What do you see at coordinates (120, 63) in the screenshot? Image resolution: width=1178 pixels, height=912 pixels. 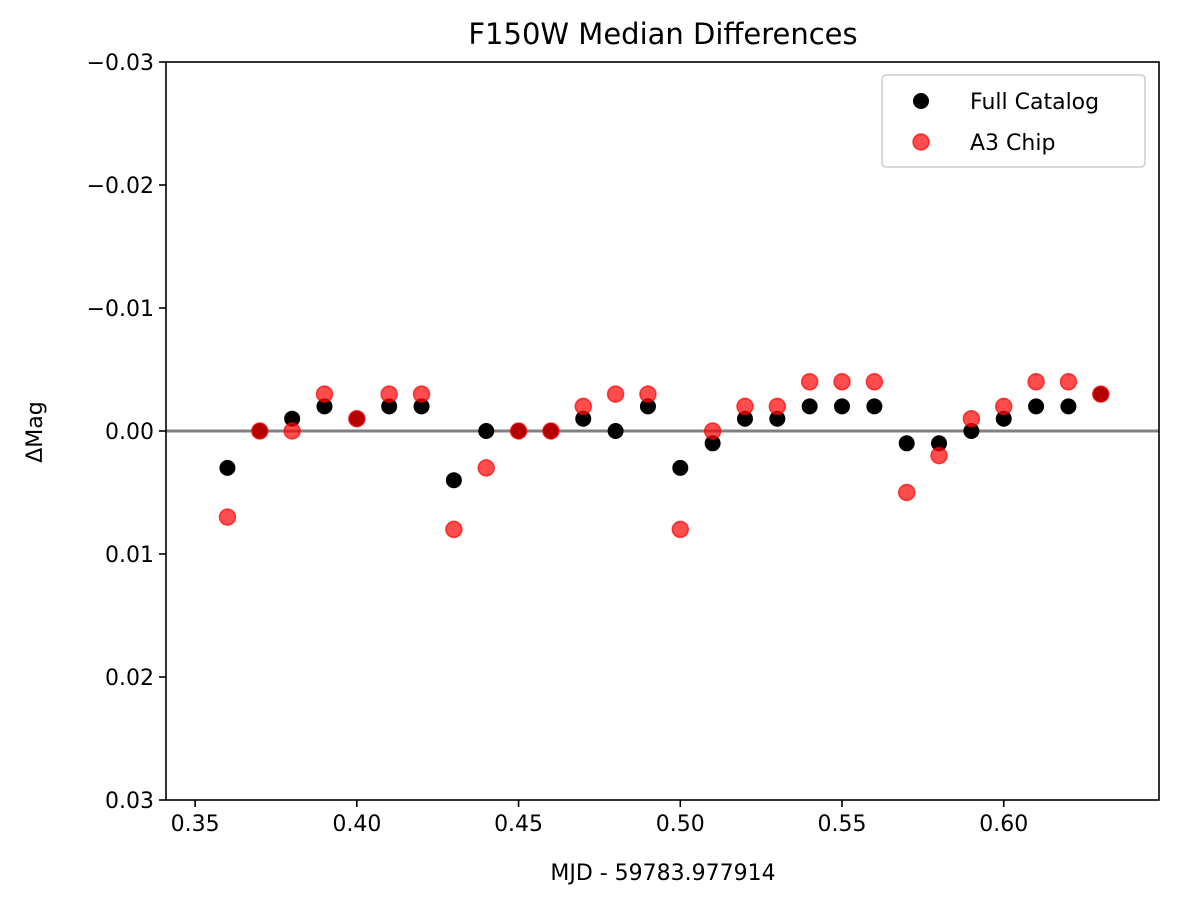 I see `y-tick-label: −0.03` at bounding box center [120, 63].